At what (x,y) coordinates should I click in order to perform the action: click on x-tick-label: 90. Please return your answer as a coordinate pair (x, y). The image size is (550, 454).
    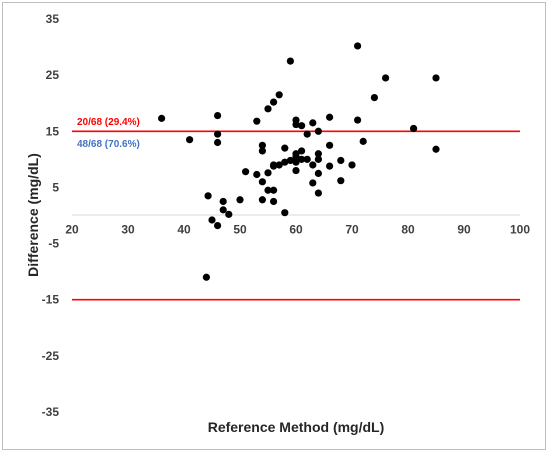
    Looking at the image, I should click on (464, 230).